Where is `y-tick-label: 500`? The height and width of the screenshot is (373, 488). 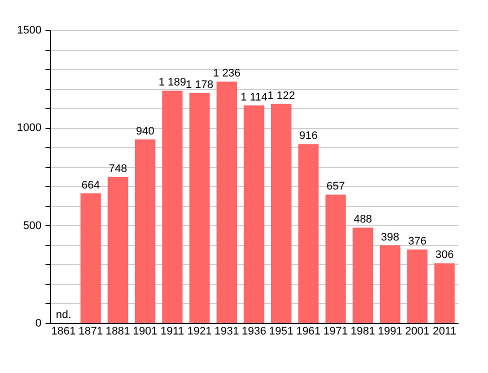 y-tick-label: 500 is located at coordinates (32, 226).